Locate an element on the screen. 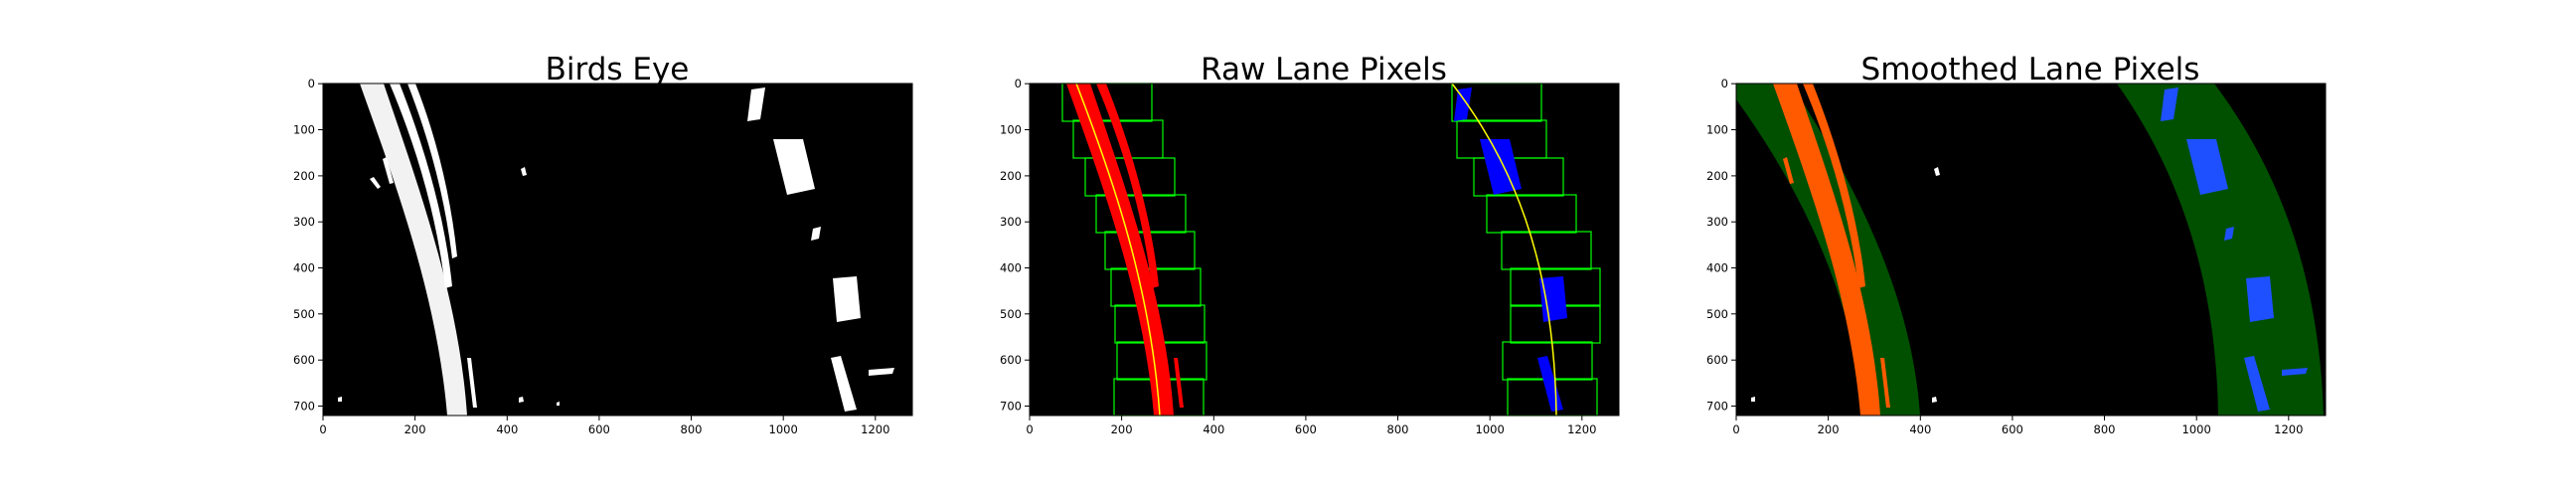 This screenshot has width=2576, height=501. panel-title: Raw Lane Pixels is located at coordinates (1324, 69).